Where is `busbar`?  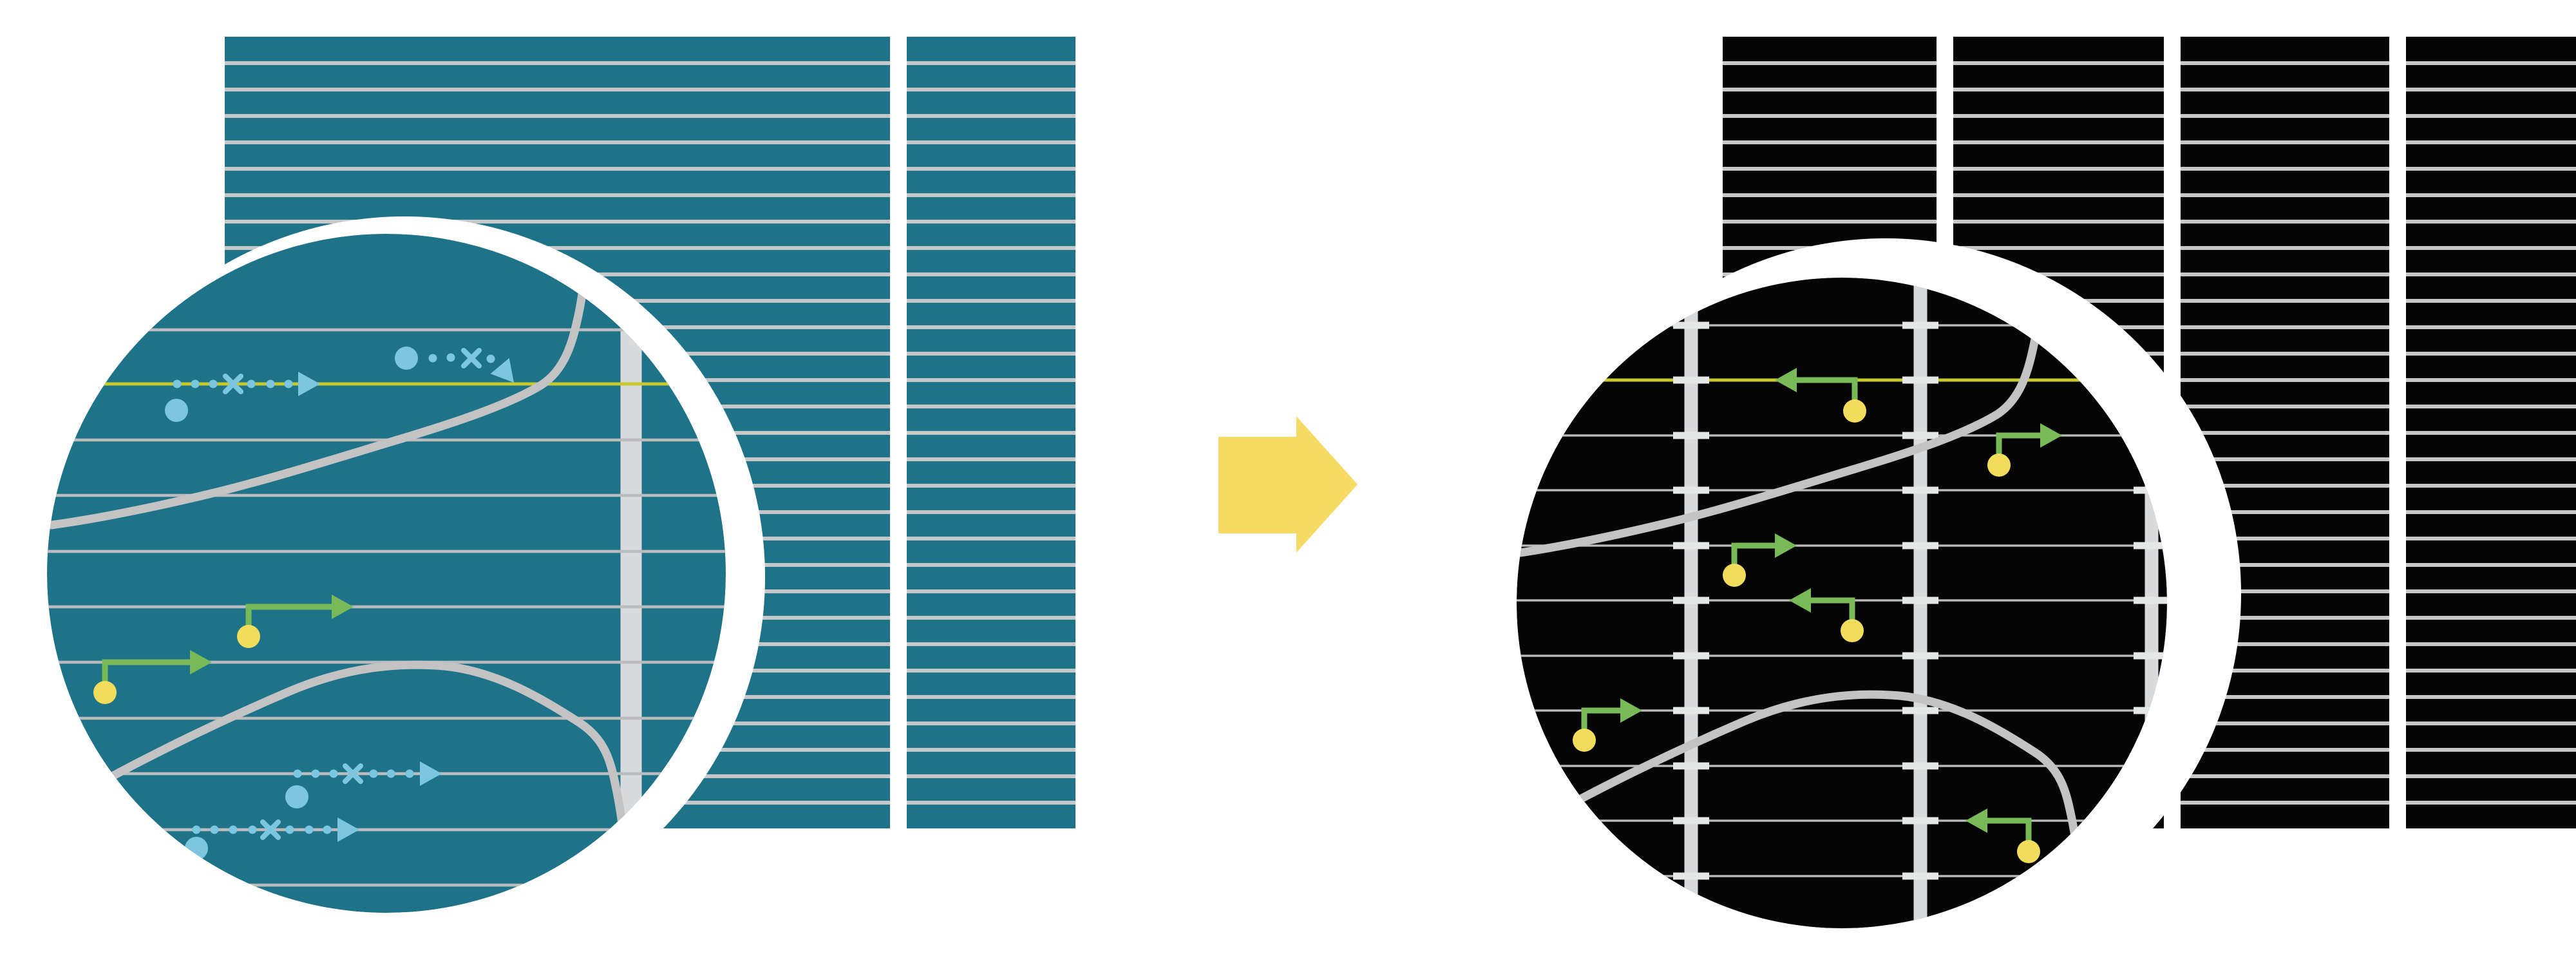
busbar is located at coordinates (631, 573).